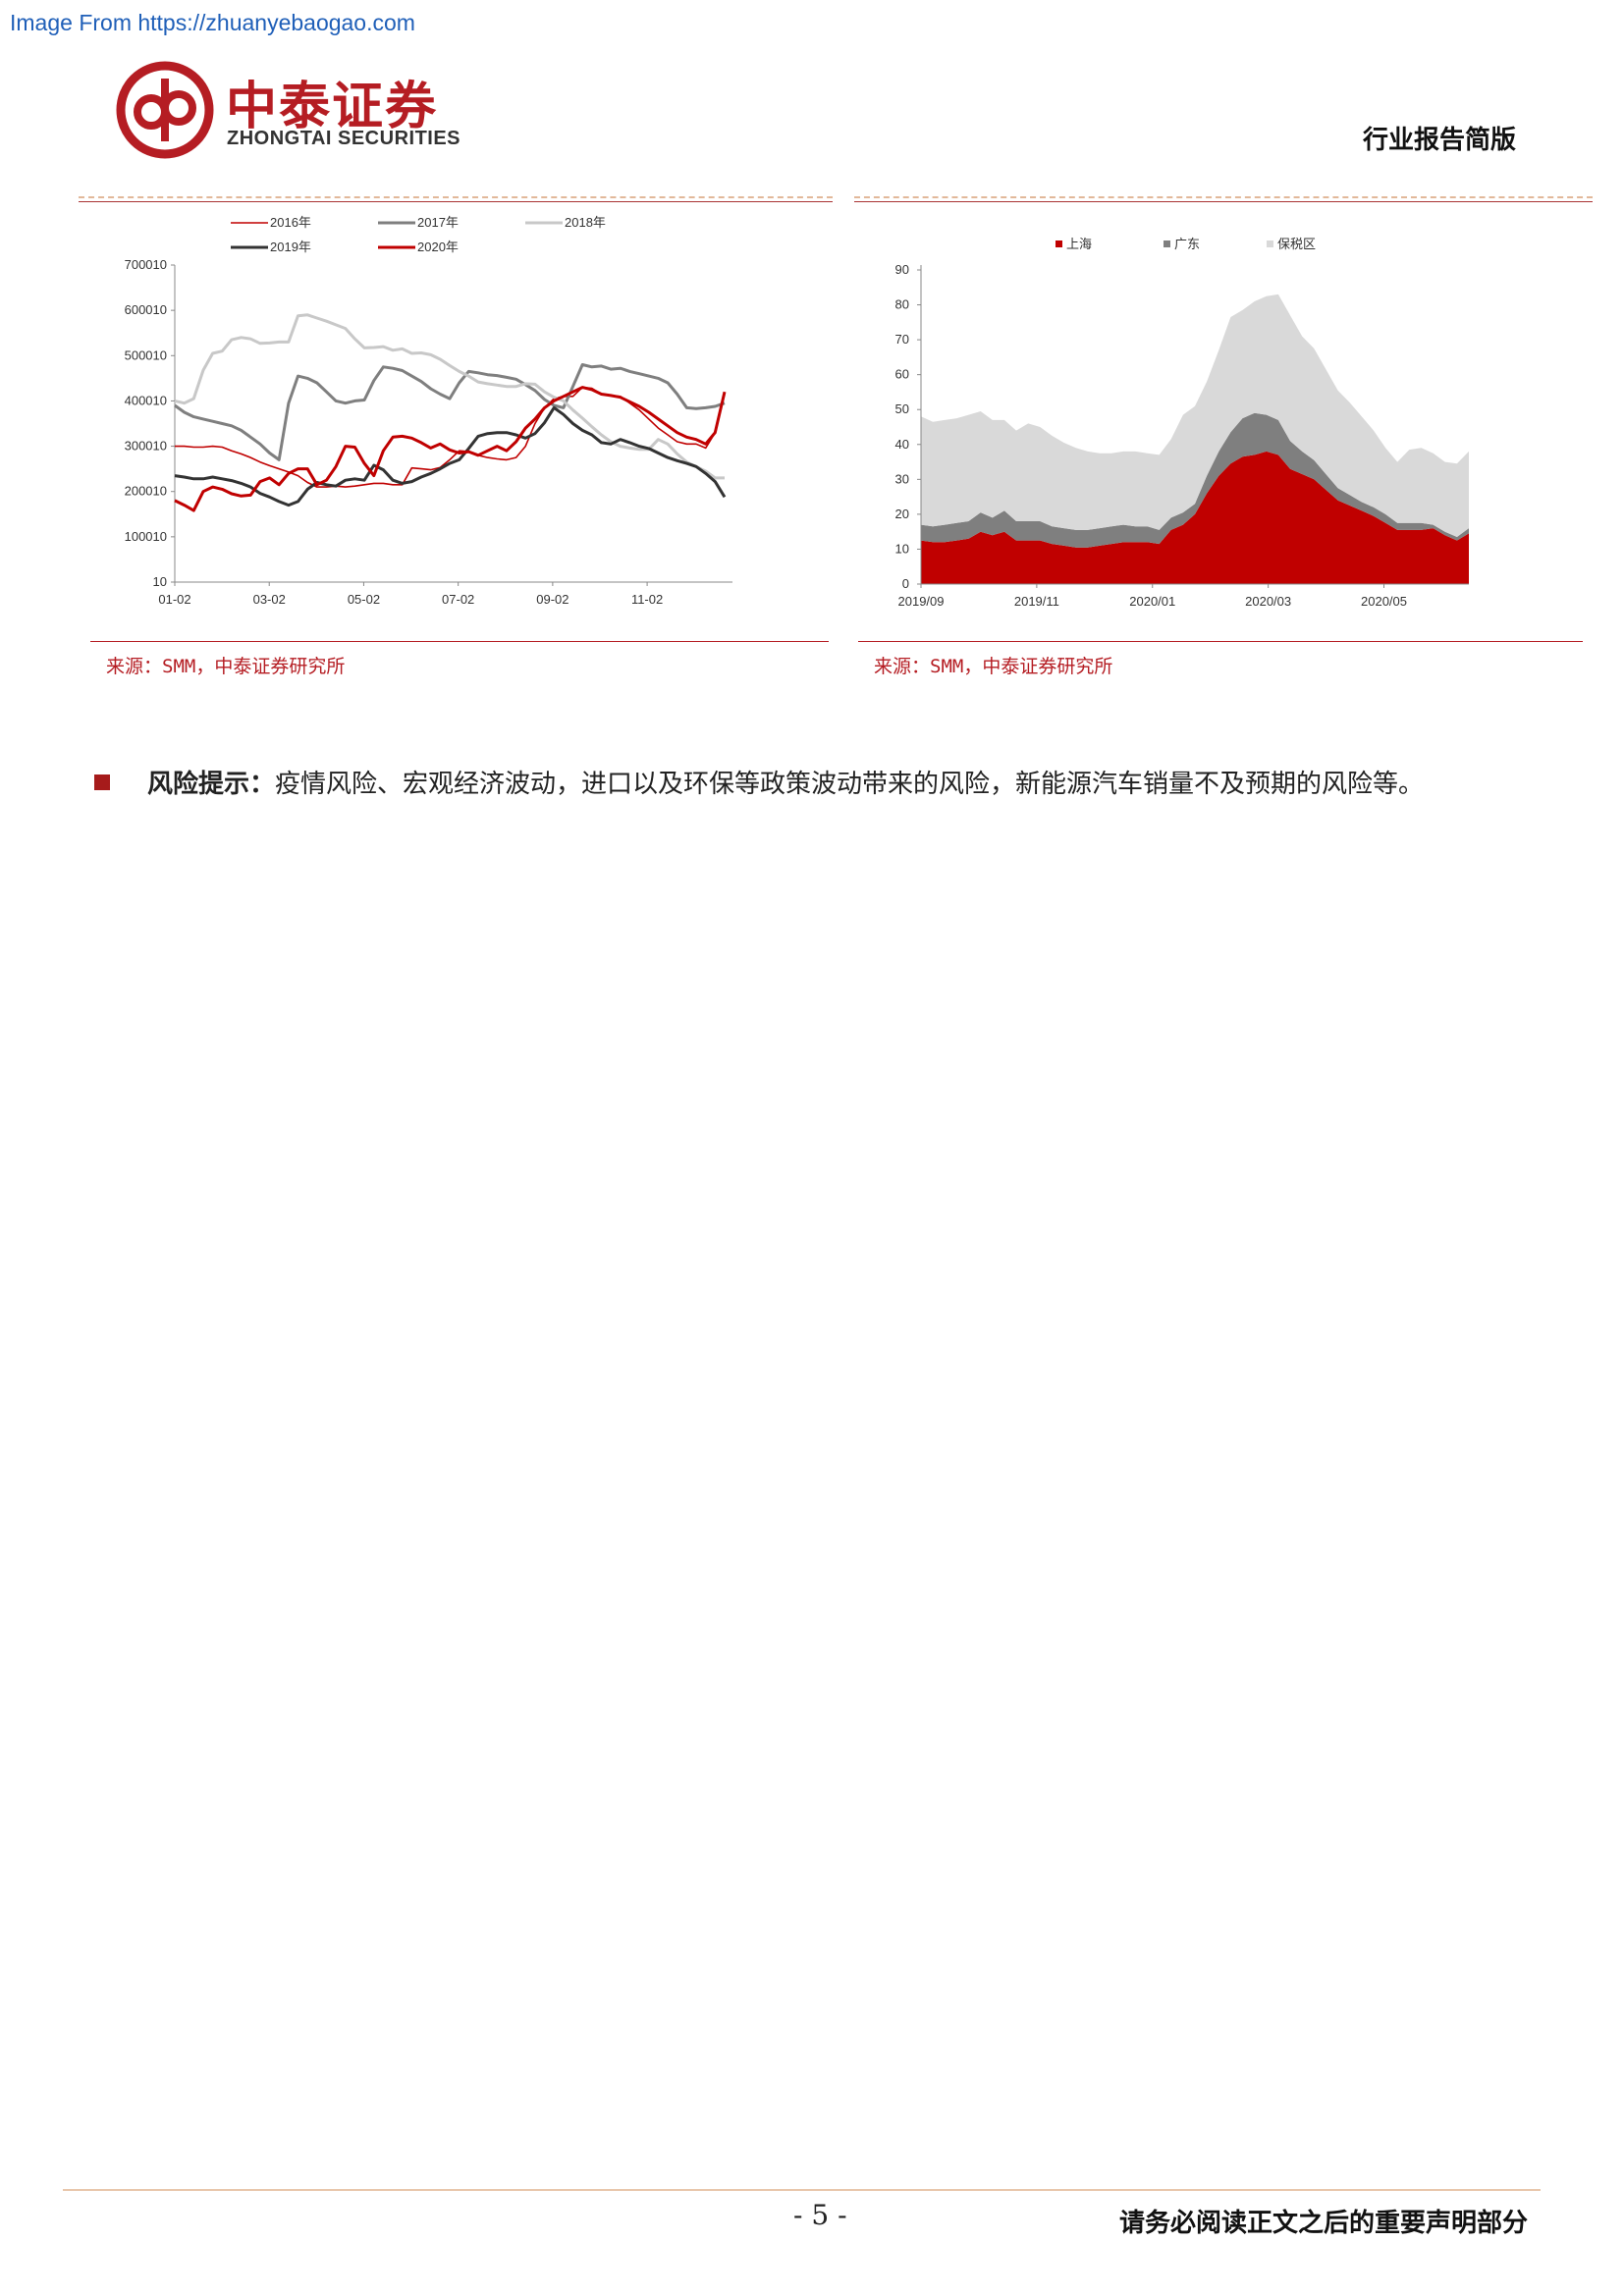 This screenshot has height=2296, width=1624. Describe the element at coordinates (905, 584) in the screenshot. I see `y-tick-label: 0` at that location.